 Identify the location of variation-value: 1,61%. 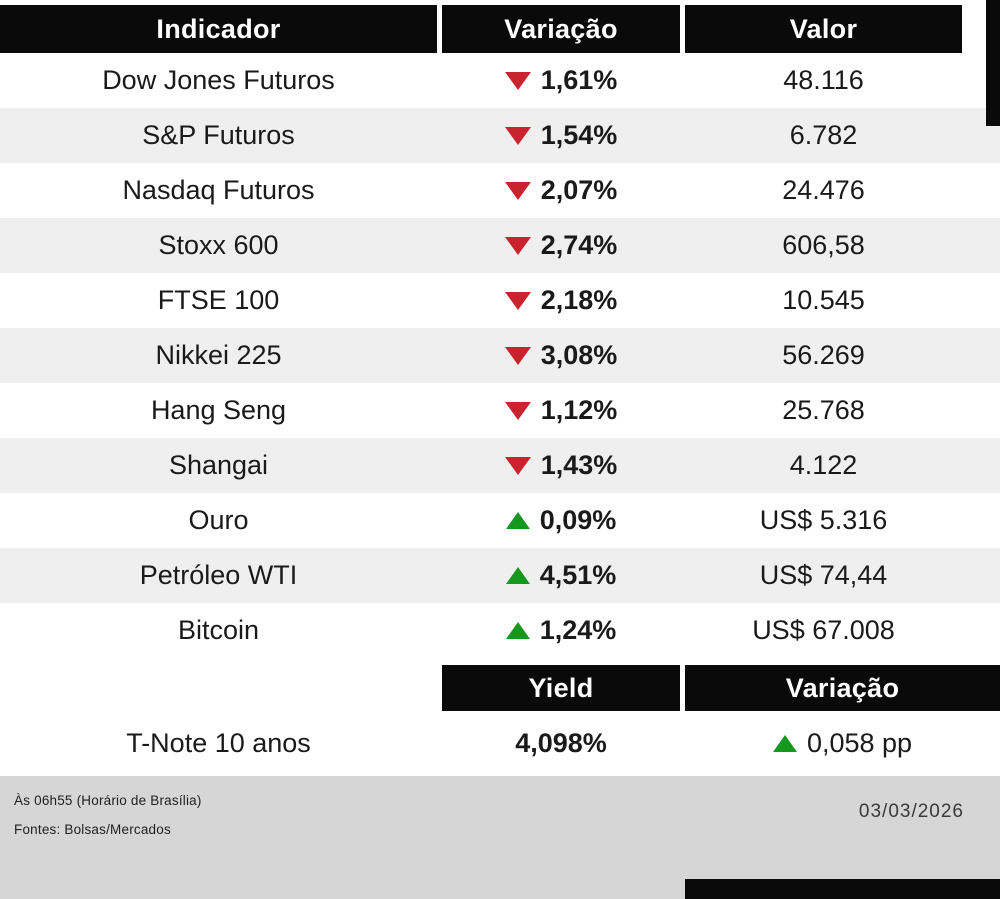
(579, 80).